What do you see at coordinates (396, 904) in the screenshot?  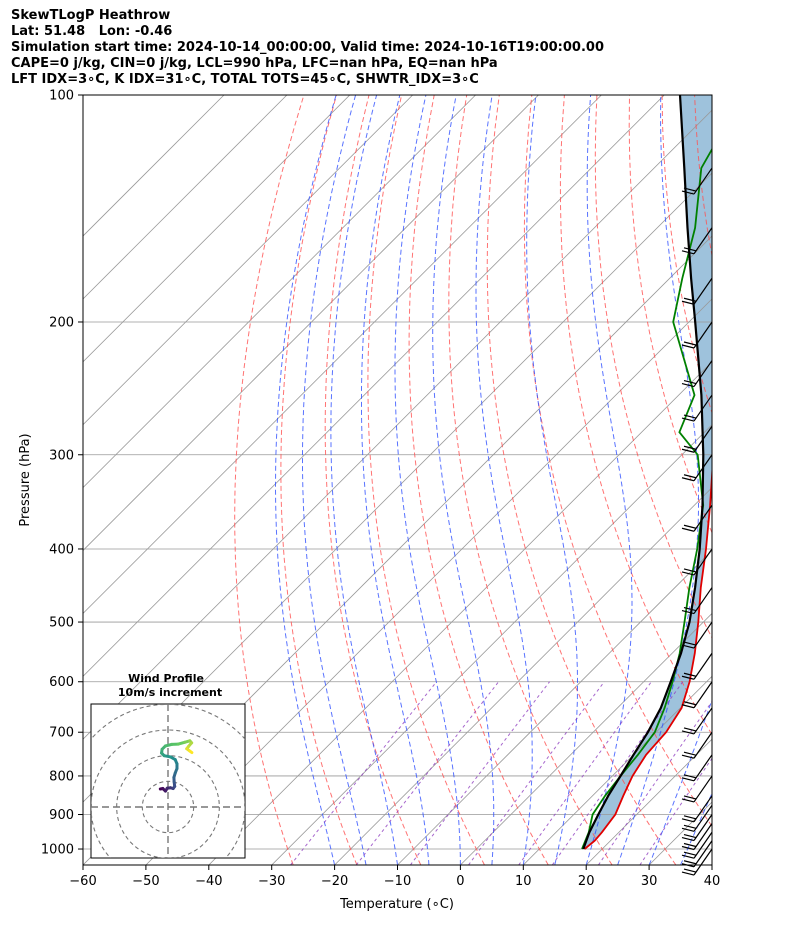 I see `x-axis-label: Temperature (∘C)` at bounding box center [396, 904].